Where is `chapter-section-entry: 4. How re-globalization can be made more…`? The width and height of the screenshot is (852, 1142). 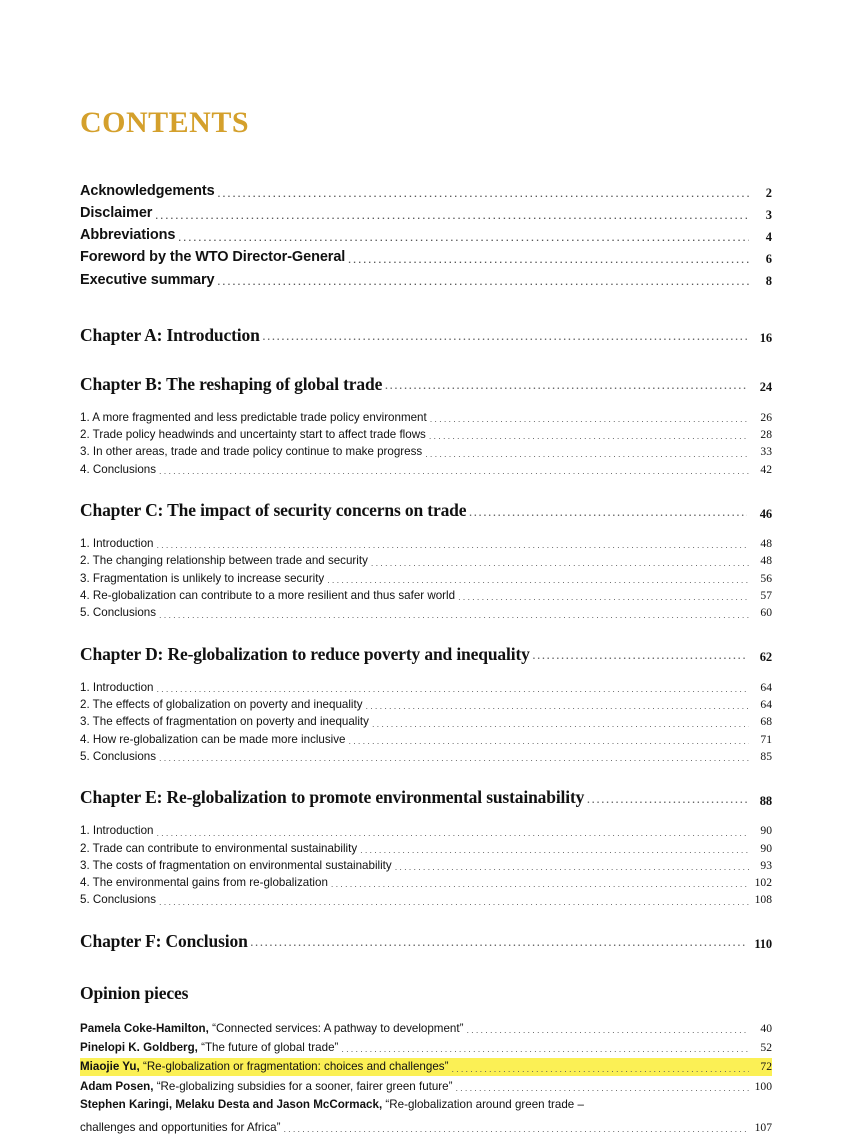
chapter-section-entry: 4. How re-globalization can be made more… is located at coordinates (426, 739).